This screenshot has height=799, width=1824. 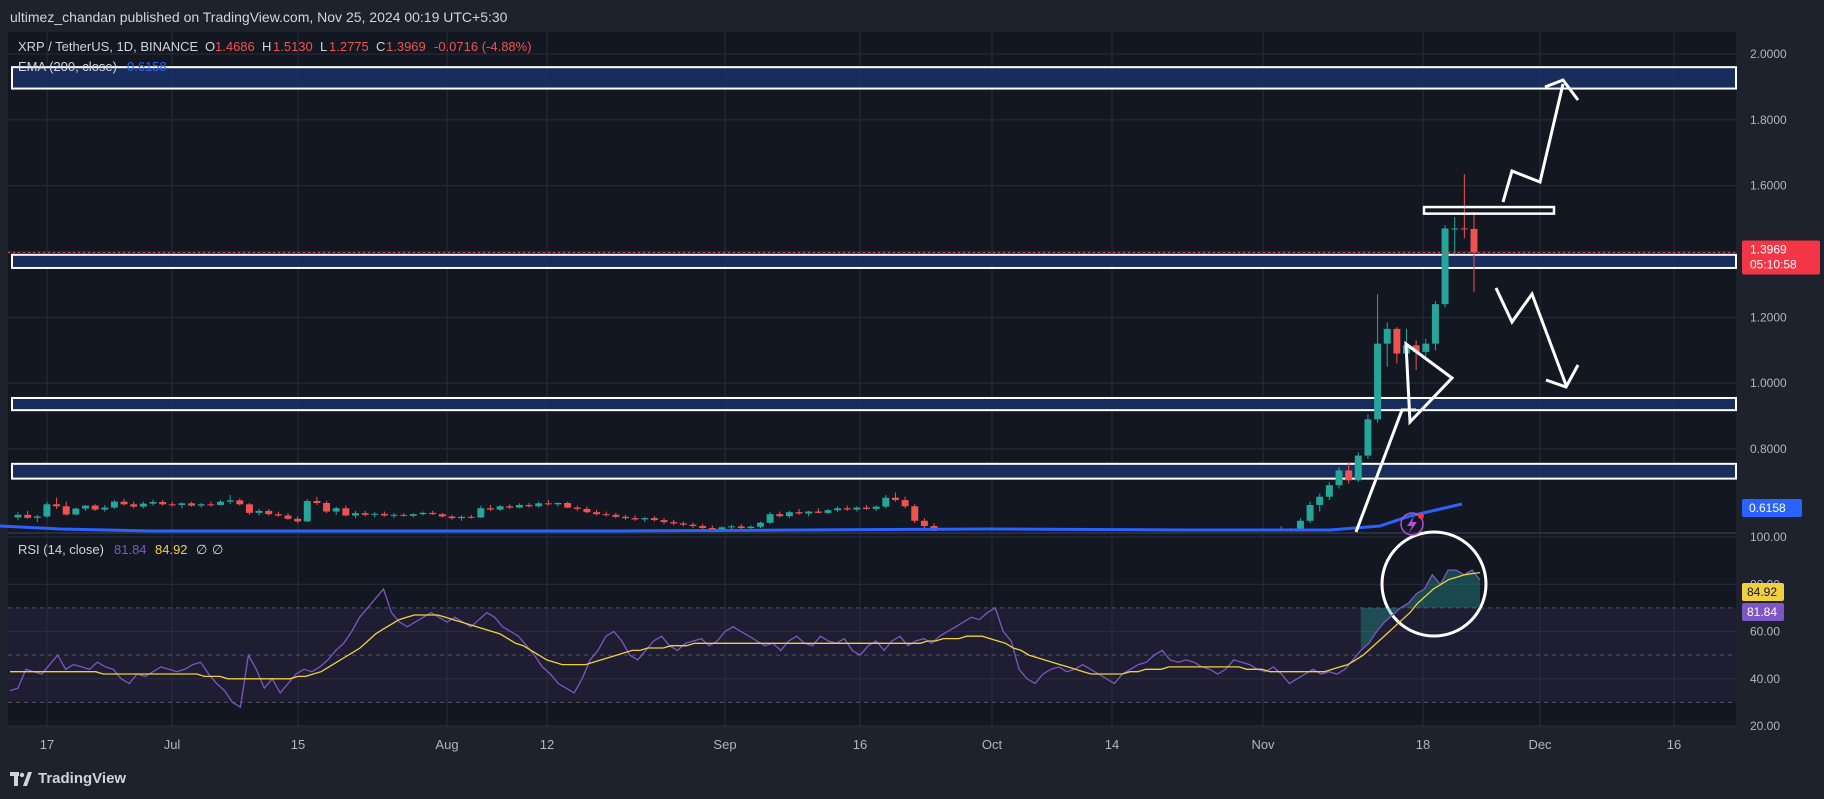 What do you see at coordinates (1385, 470) in the screenshot?
I see `trend-line` at bounding box center [1385, 470].